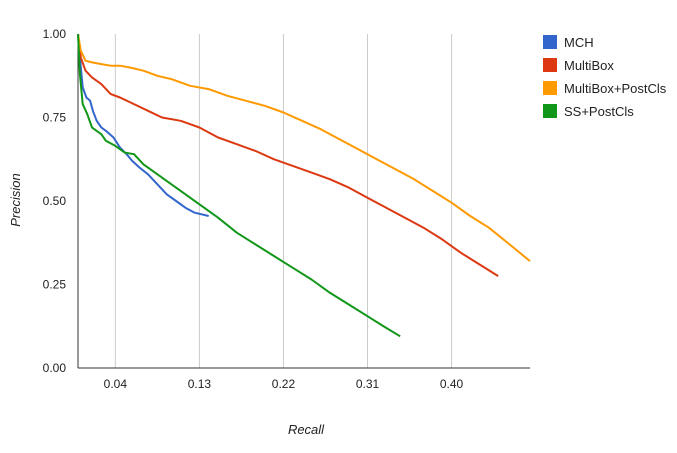  What do you see at coordinates (306, 429) in the screenshot?
I see `x-axis-title: Recall` at bounding box center [306, 429].